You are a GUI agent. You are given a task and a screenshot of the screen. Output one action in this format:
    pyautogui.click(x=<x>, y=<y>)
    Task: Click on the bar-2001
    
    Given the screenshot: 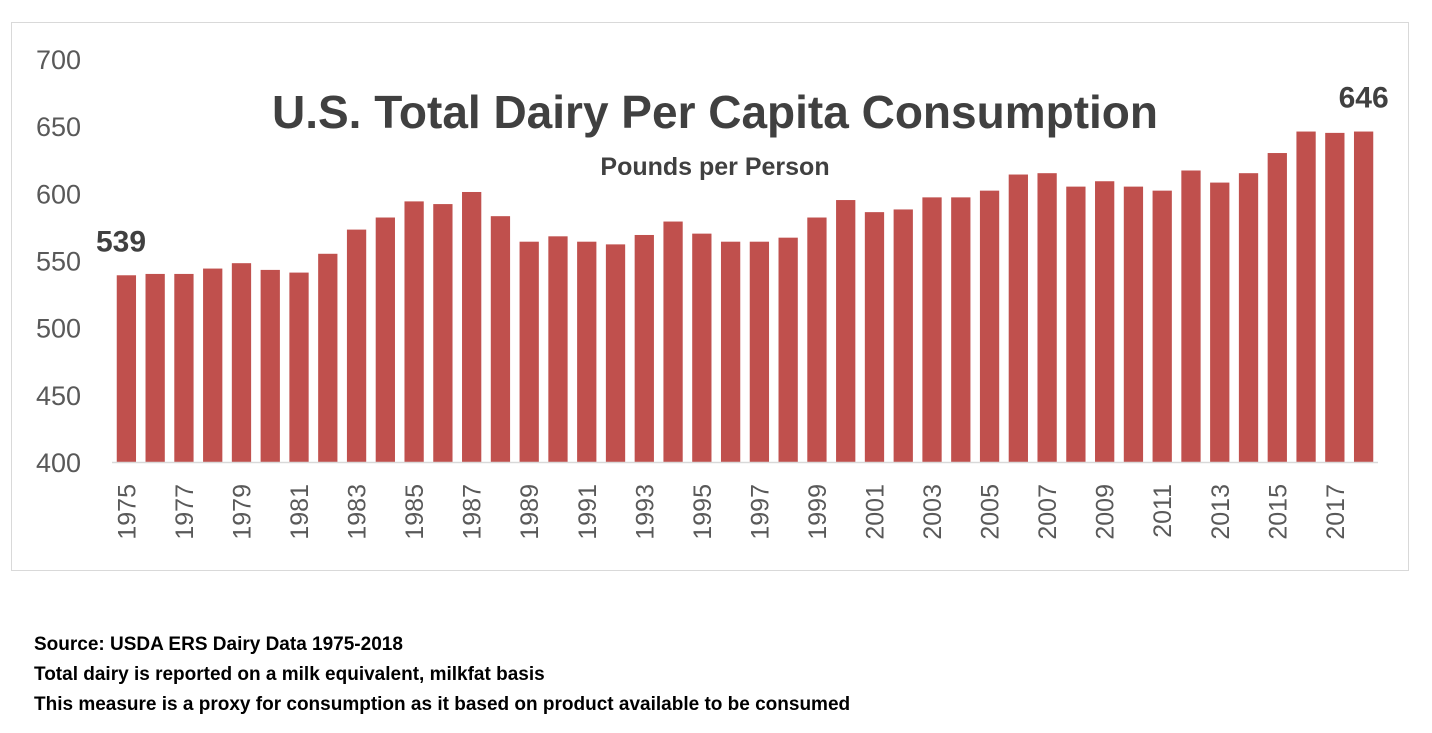 What is the action you would take?
    pyautogui.click(x=874, y=337)
    